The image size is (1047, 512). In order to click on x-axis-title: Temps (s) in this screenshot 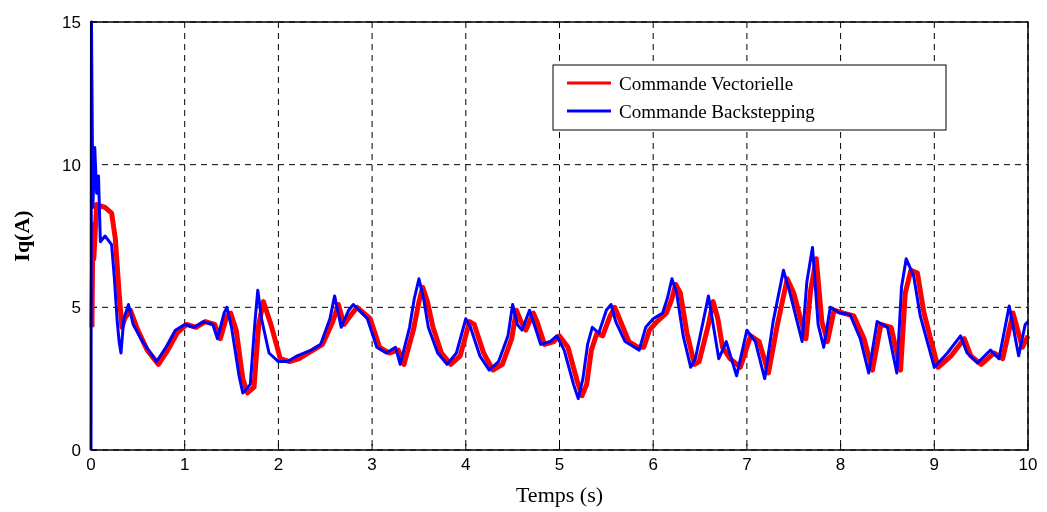, I will do `click(559, 494)`.